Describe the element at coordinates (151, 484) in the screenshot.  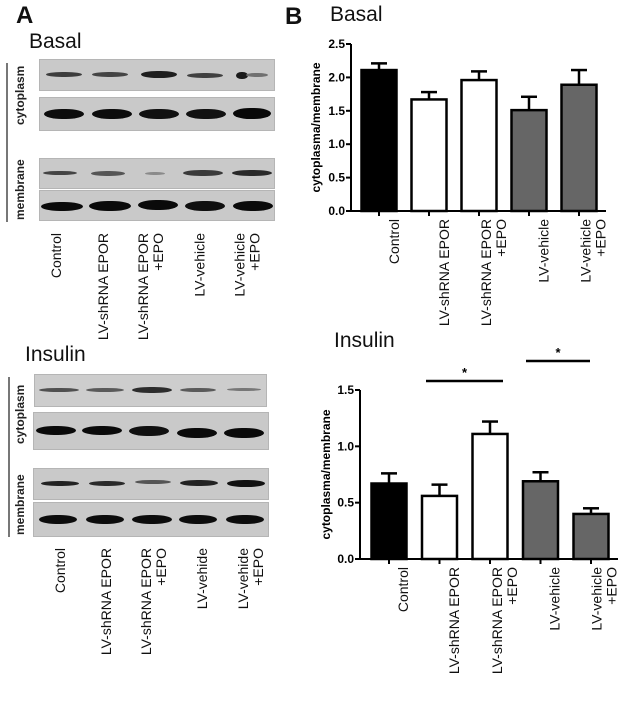
I see `insulin-membrane-target-blot` at that location.